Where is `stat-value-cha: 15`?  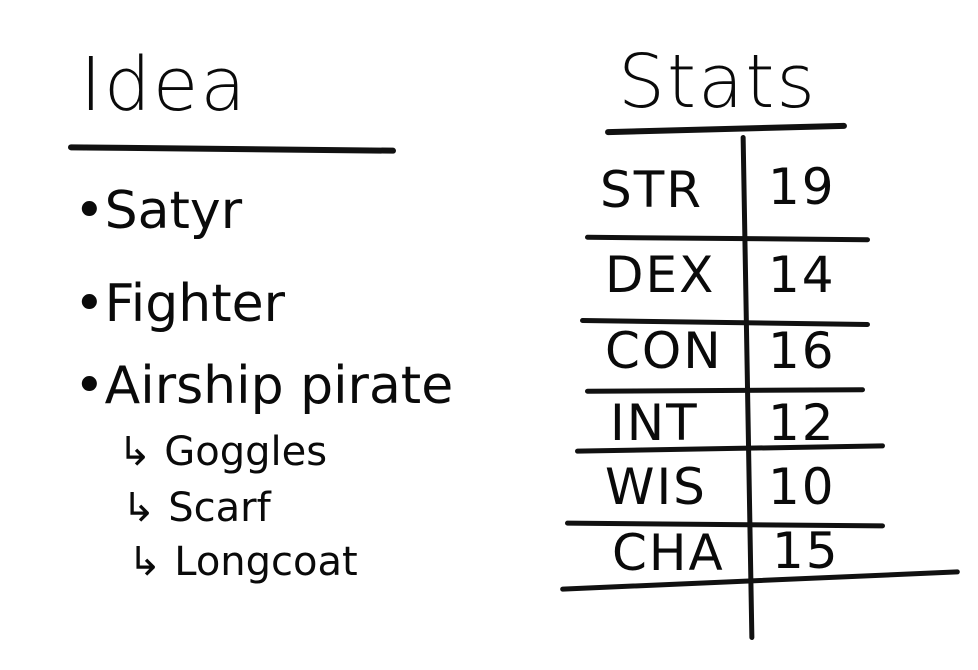 stat-value-cha: 15 is located at coordinates (806, 551).